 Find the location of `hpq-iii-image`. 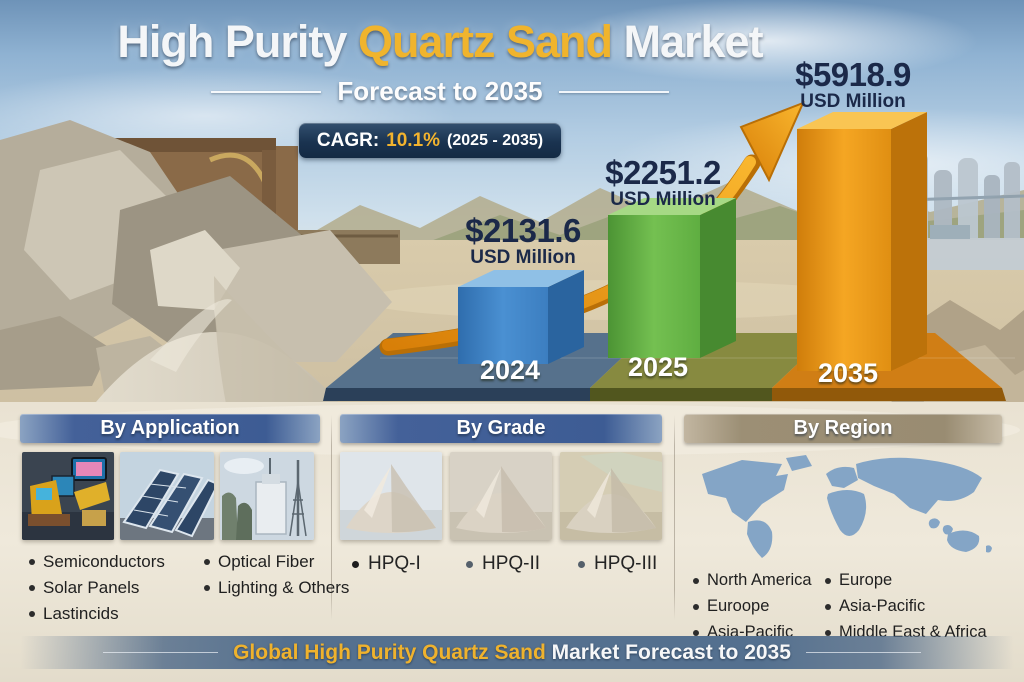

hpq-iii-image is located at coordinates (611, 496).